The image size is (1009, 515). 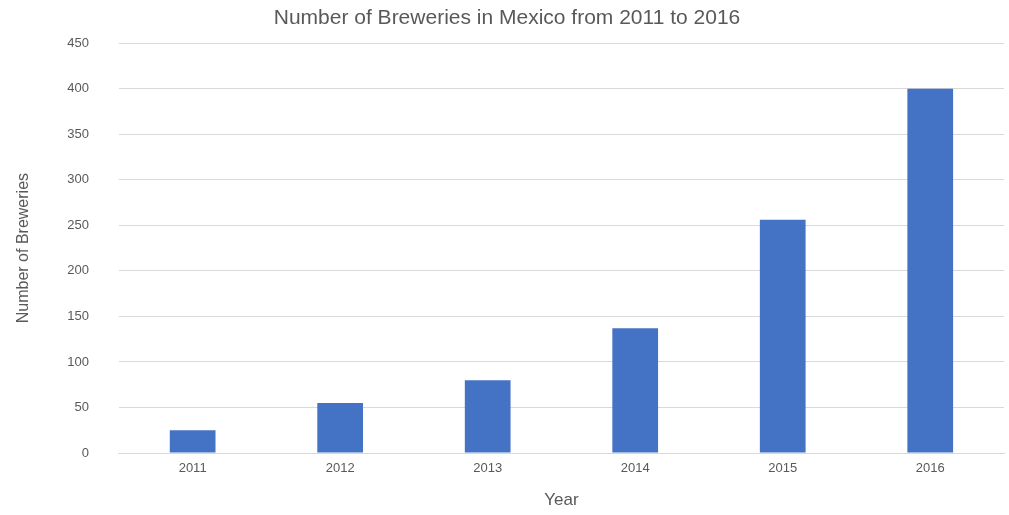 I want to click on x-axis-title: Year, so click(x=561, y=500).